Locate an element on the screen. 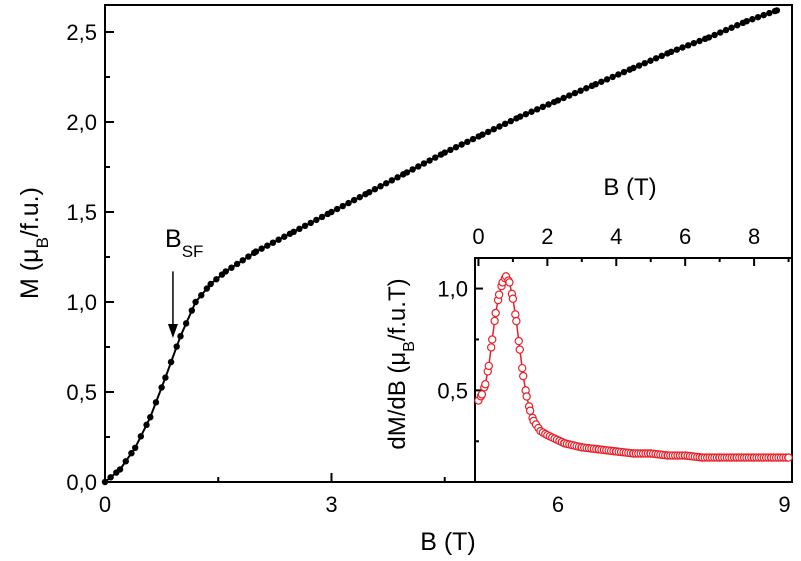  main-ylabel-sub: B is located at coordinates (42, 242).